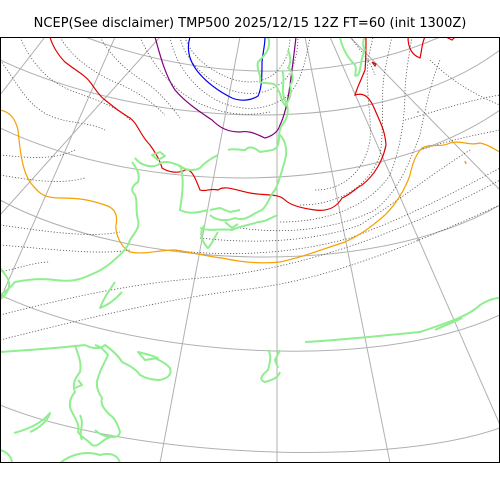 The width and height of the screenshot is (500, 500). Describe the element at coordinates (418, 176) in the screenshot. I see `grid-markers` at that location.